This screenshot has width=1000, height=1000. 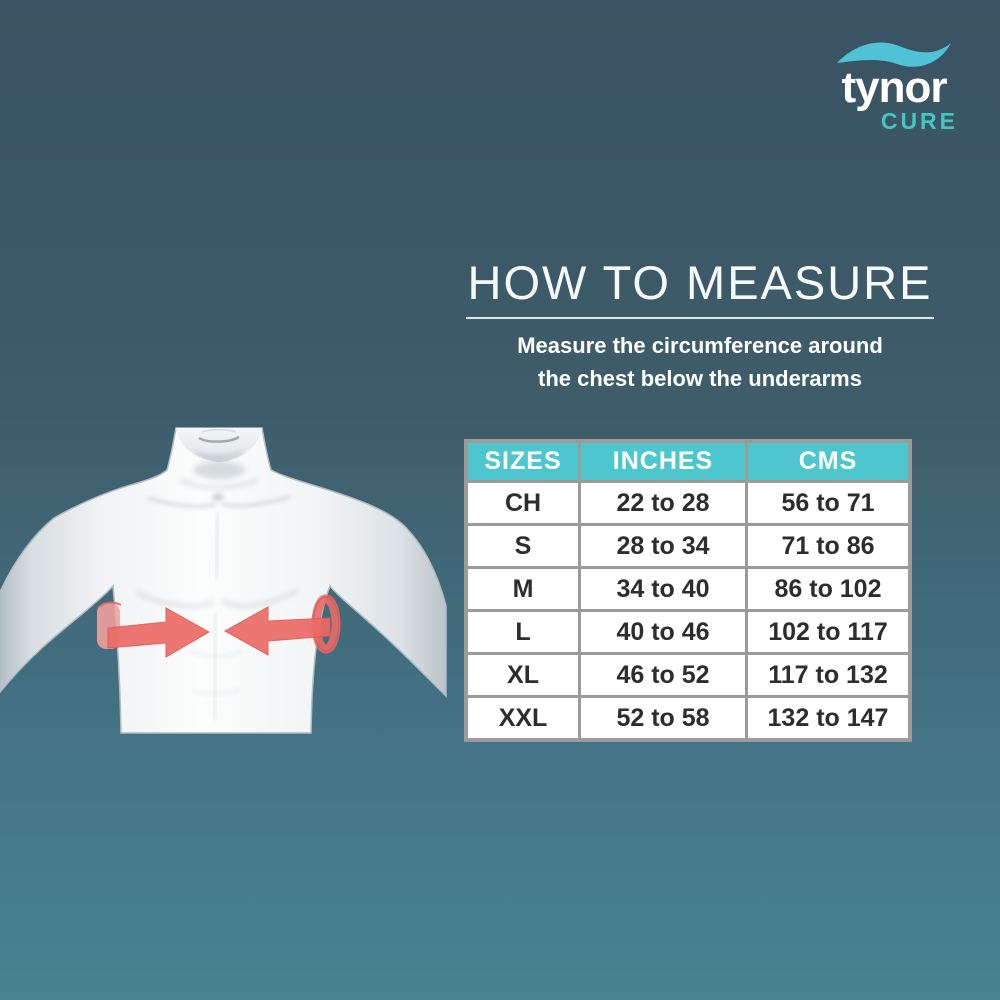 What do you see at coordinates (828, 675) in the screenshot?
I see `table-cell-cms: 117 to 132` at bounding box center [828, 675].